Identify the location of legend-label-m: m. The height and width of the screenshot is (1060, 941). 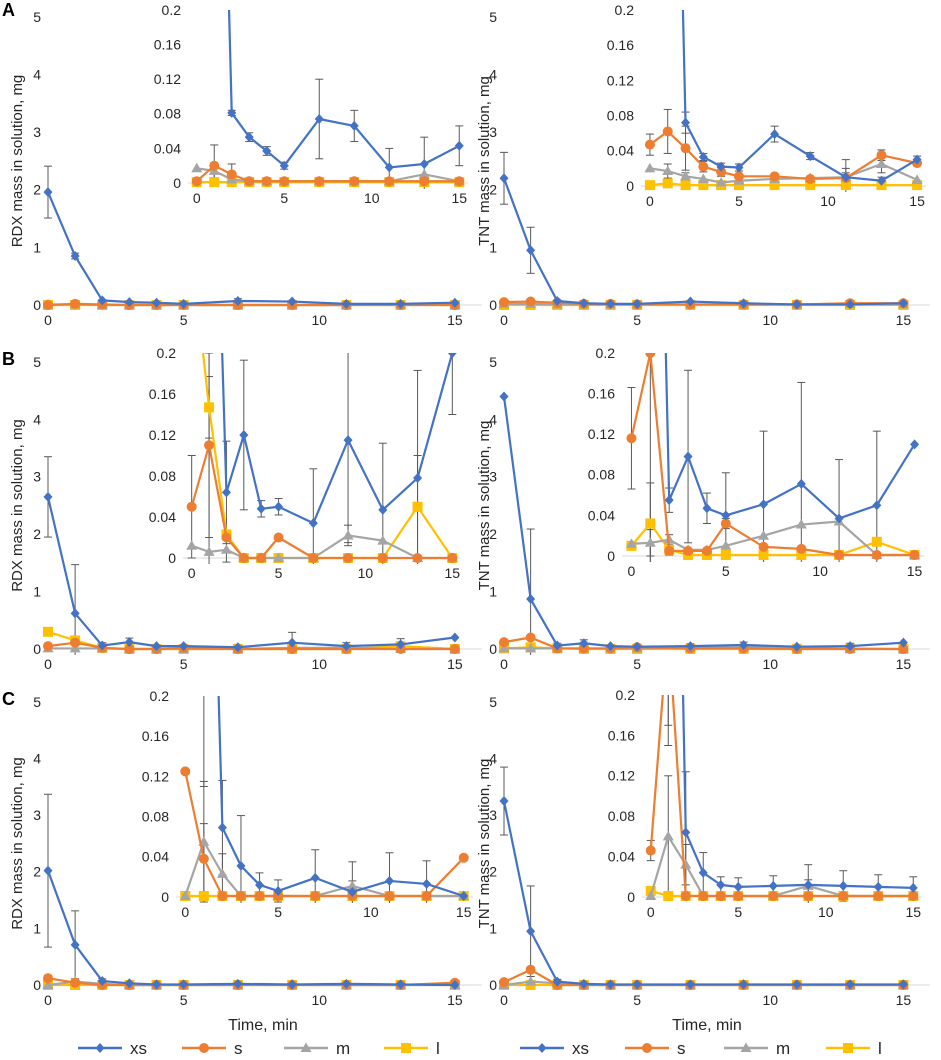
(783, 1048).